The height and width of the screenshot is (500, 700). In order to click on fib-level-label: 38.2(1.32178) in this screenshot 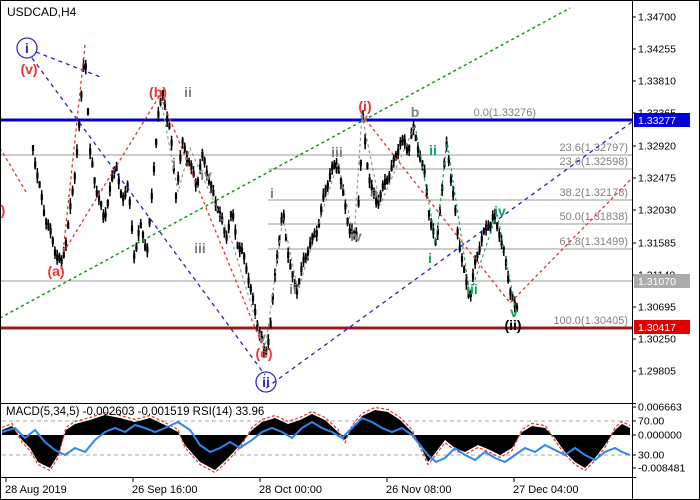, I will do `click(594, 193)`.